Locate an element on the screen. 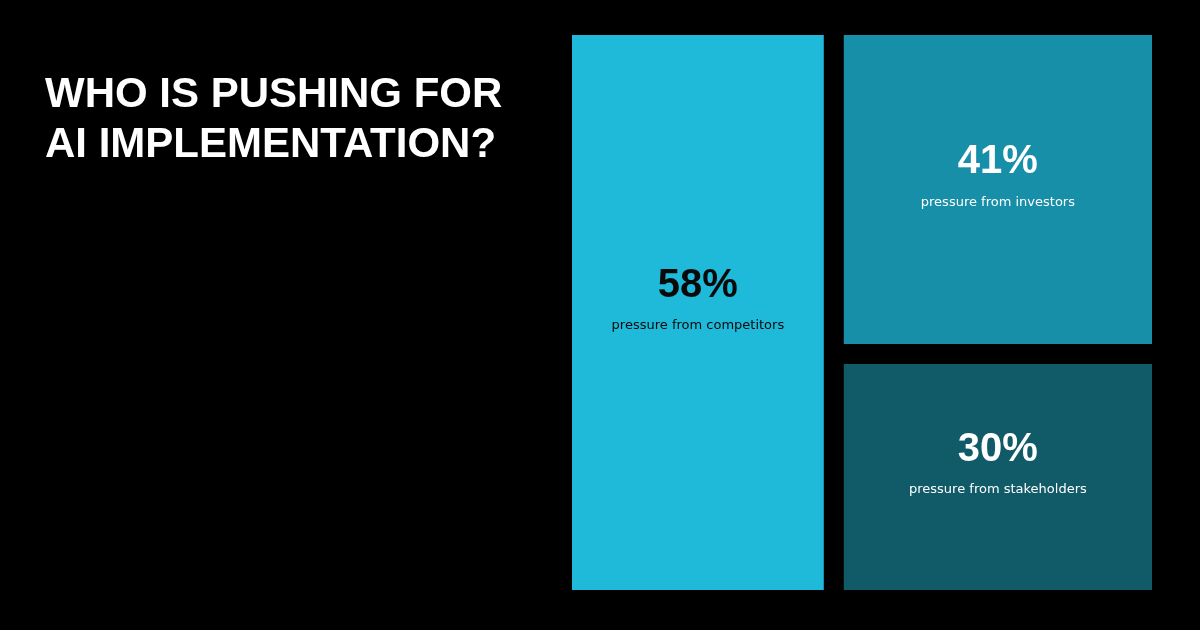  data-label: 41% is located at coordinates (997, 159).